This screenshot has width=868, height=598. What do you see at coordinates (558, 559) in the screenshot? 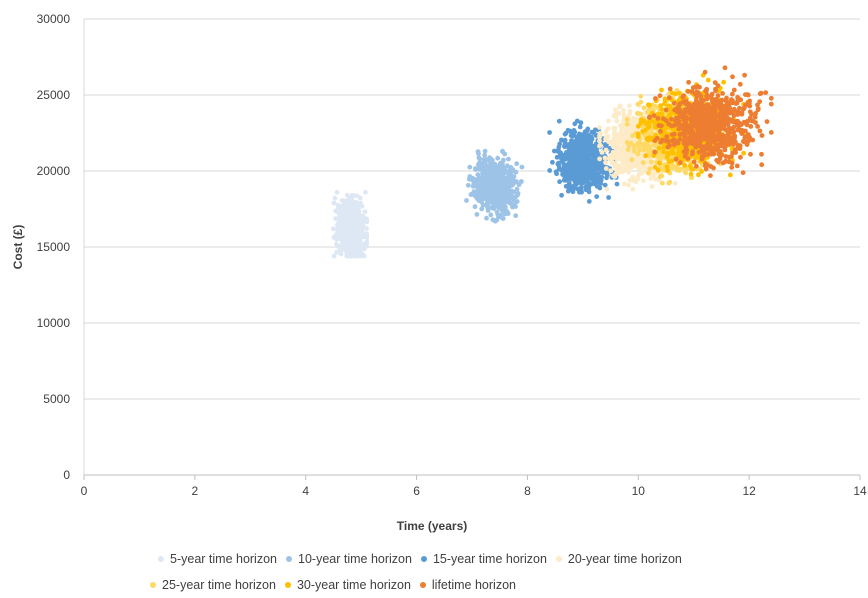
I see `legend-marker-20-year` at bounding box center [558, 559].